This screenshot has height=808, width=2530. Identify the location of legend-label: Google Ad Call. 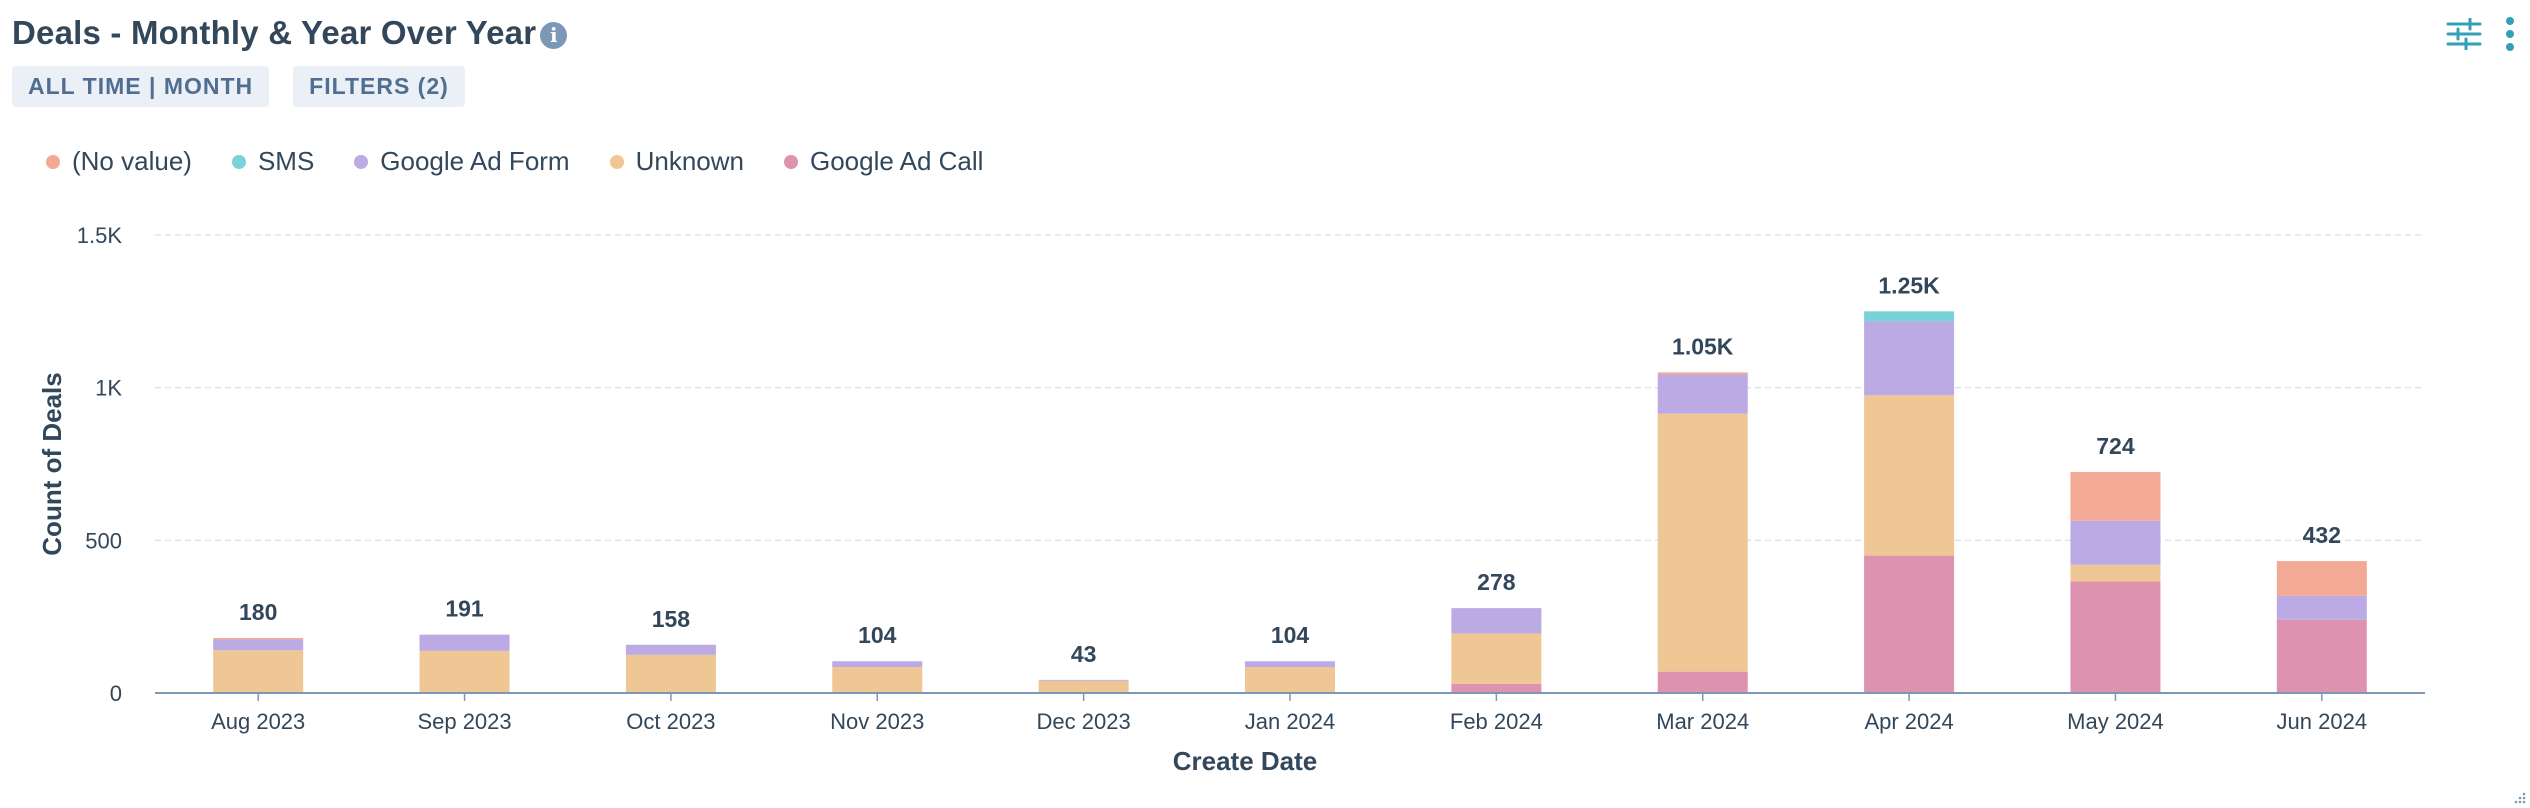
(897, 161).